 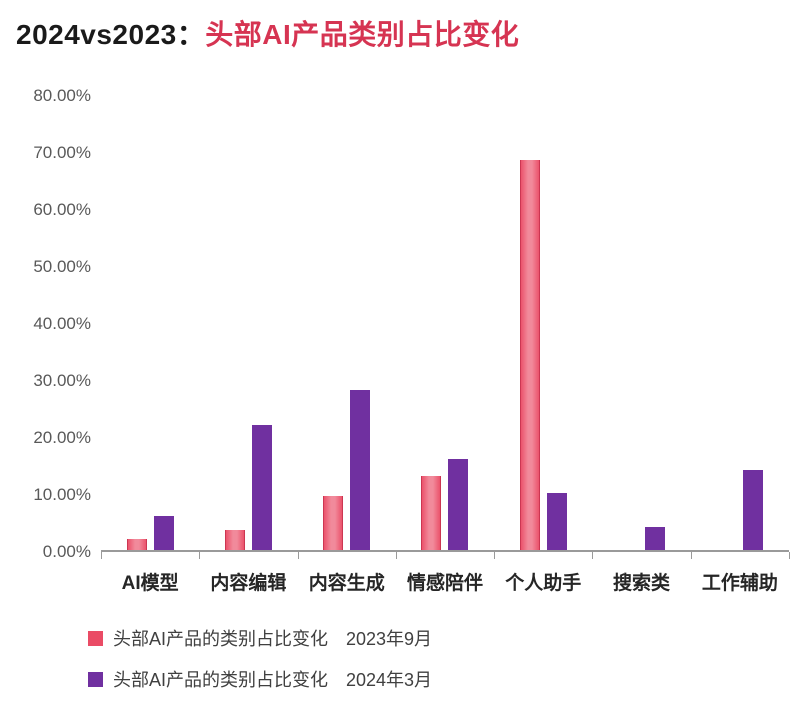 I want to click on y-tick-label: 80.00%, so click(x=62, y=95).